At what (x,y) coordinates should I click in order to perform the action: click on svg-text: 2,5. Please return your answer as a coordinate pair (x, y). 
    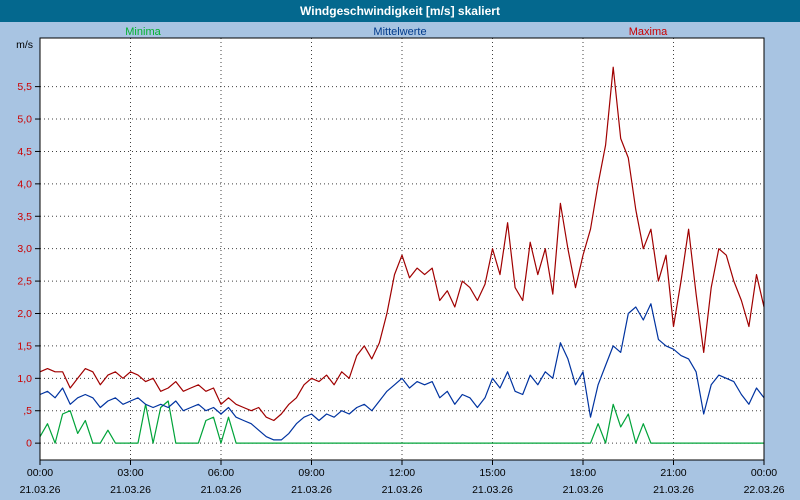
    Looking at the image, I should click on (24, 282).